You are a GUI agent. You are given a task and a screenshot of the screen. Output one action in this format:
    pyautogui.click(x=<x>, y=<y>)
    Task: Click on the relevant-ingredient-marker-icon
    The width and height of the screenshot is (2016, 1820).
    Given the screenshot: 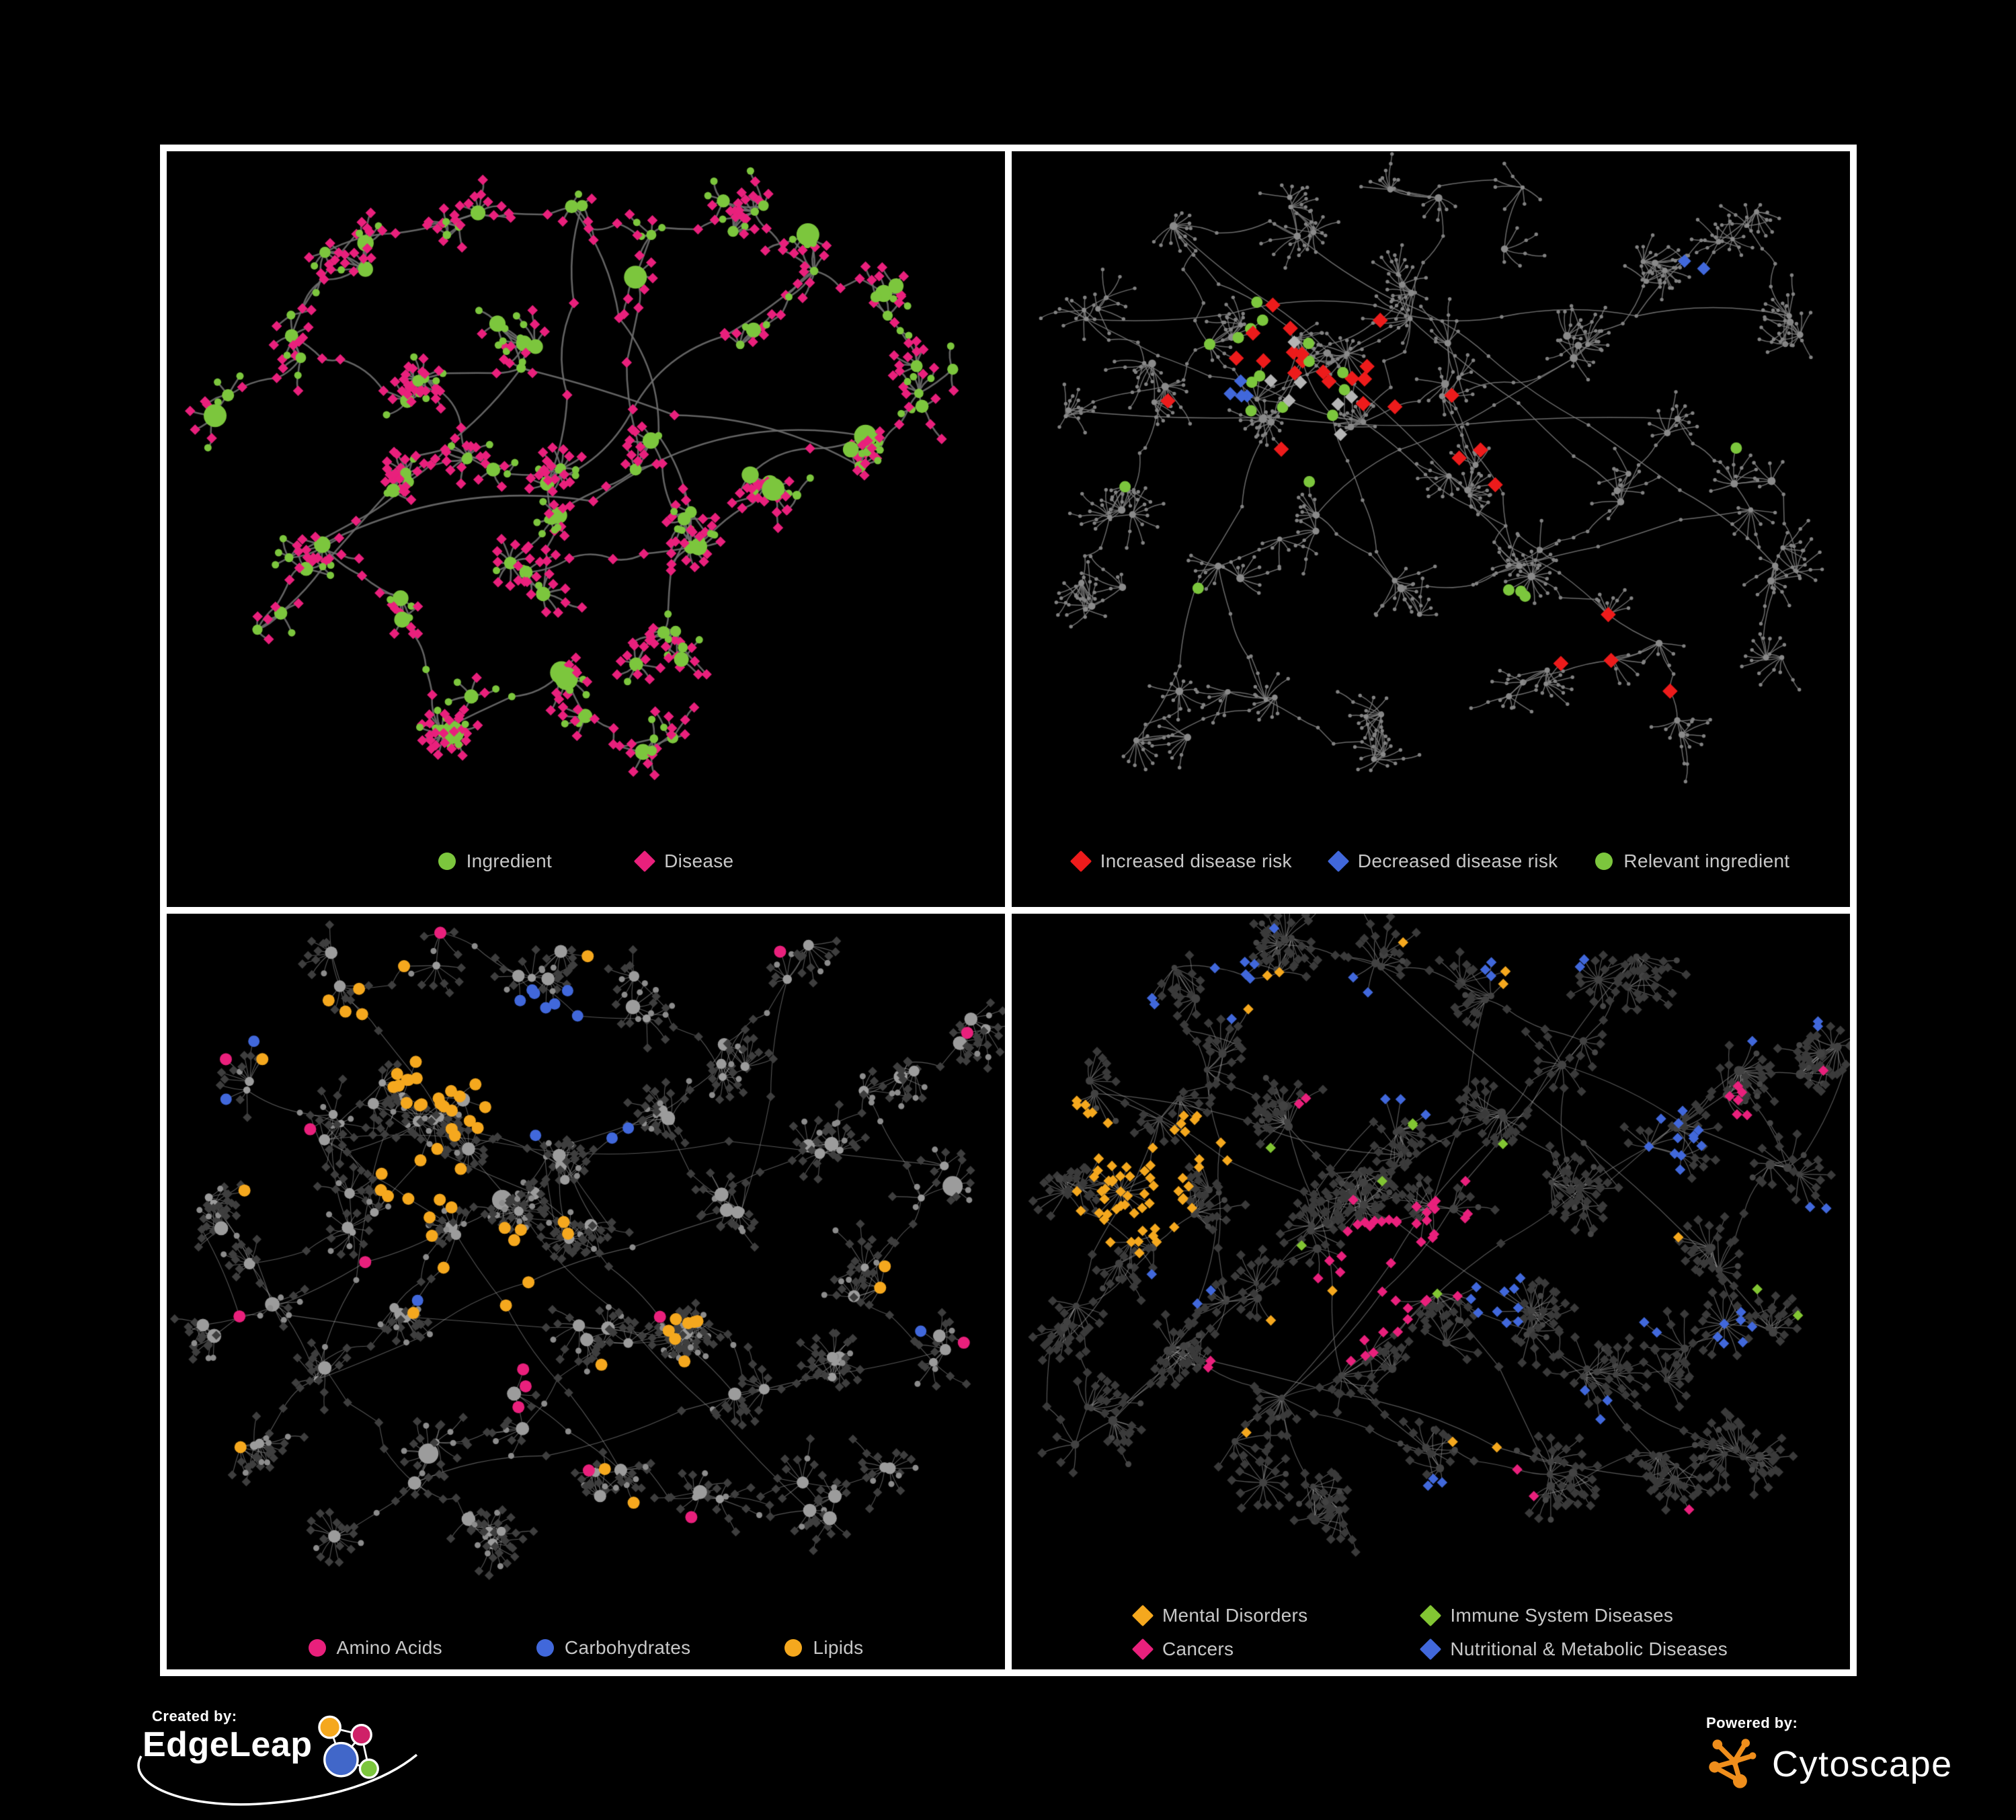 What is the action you would take?
    pyautogui.click(x=1604, y=861)
    